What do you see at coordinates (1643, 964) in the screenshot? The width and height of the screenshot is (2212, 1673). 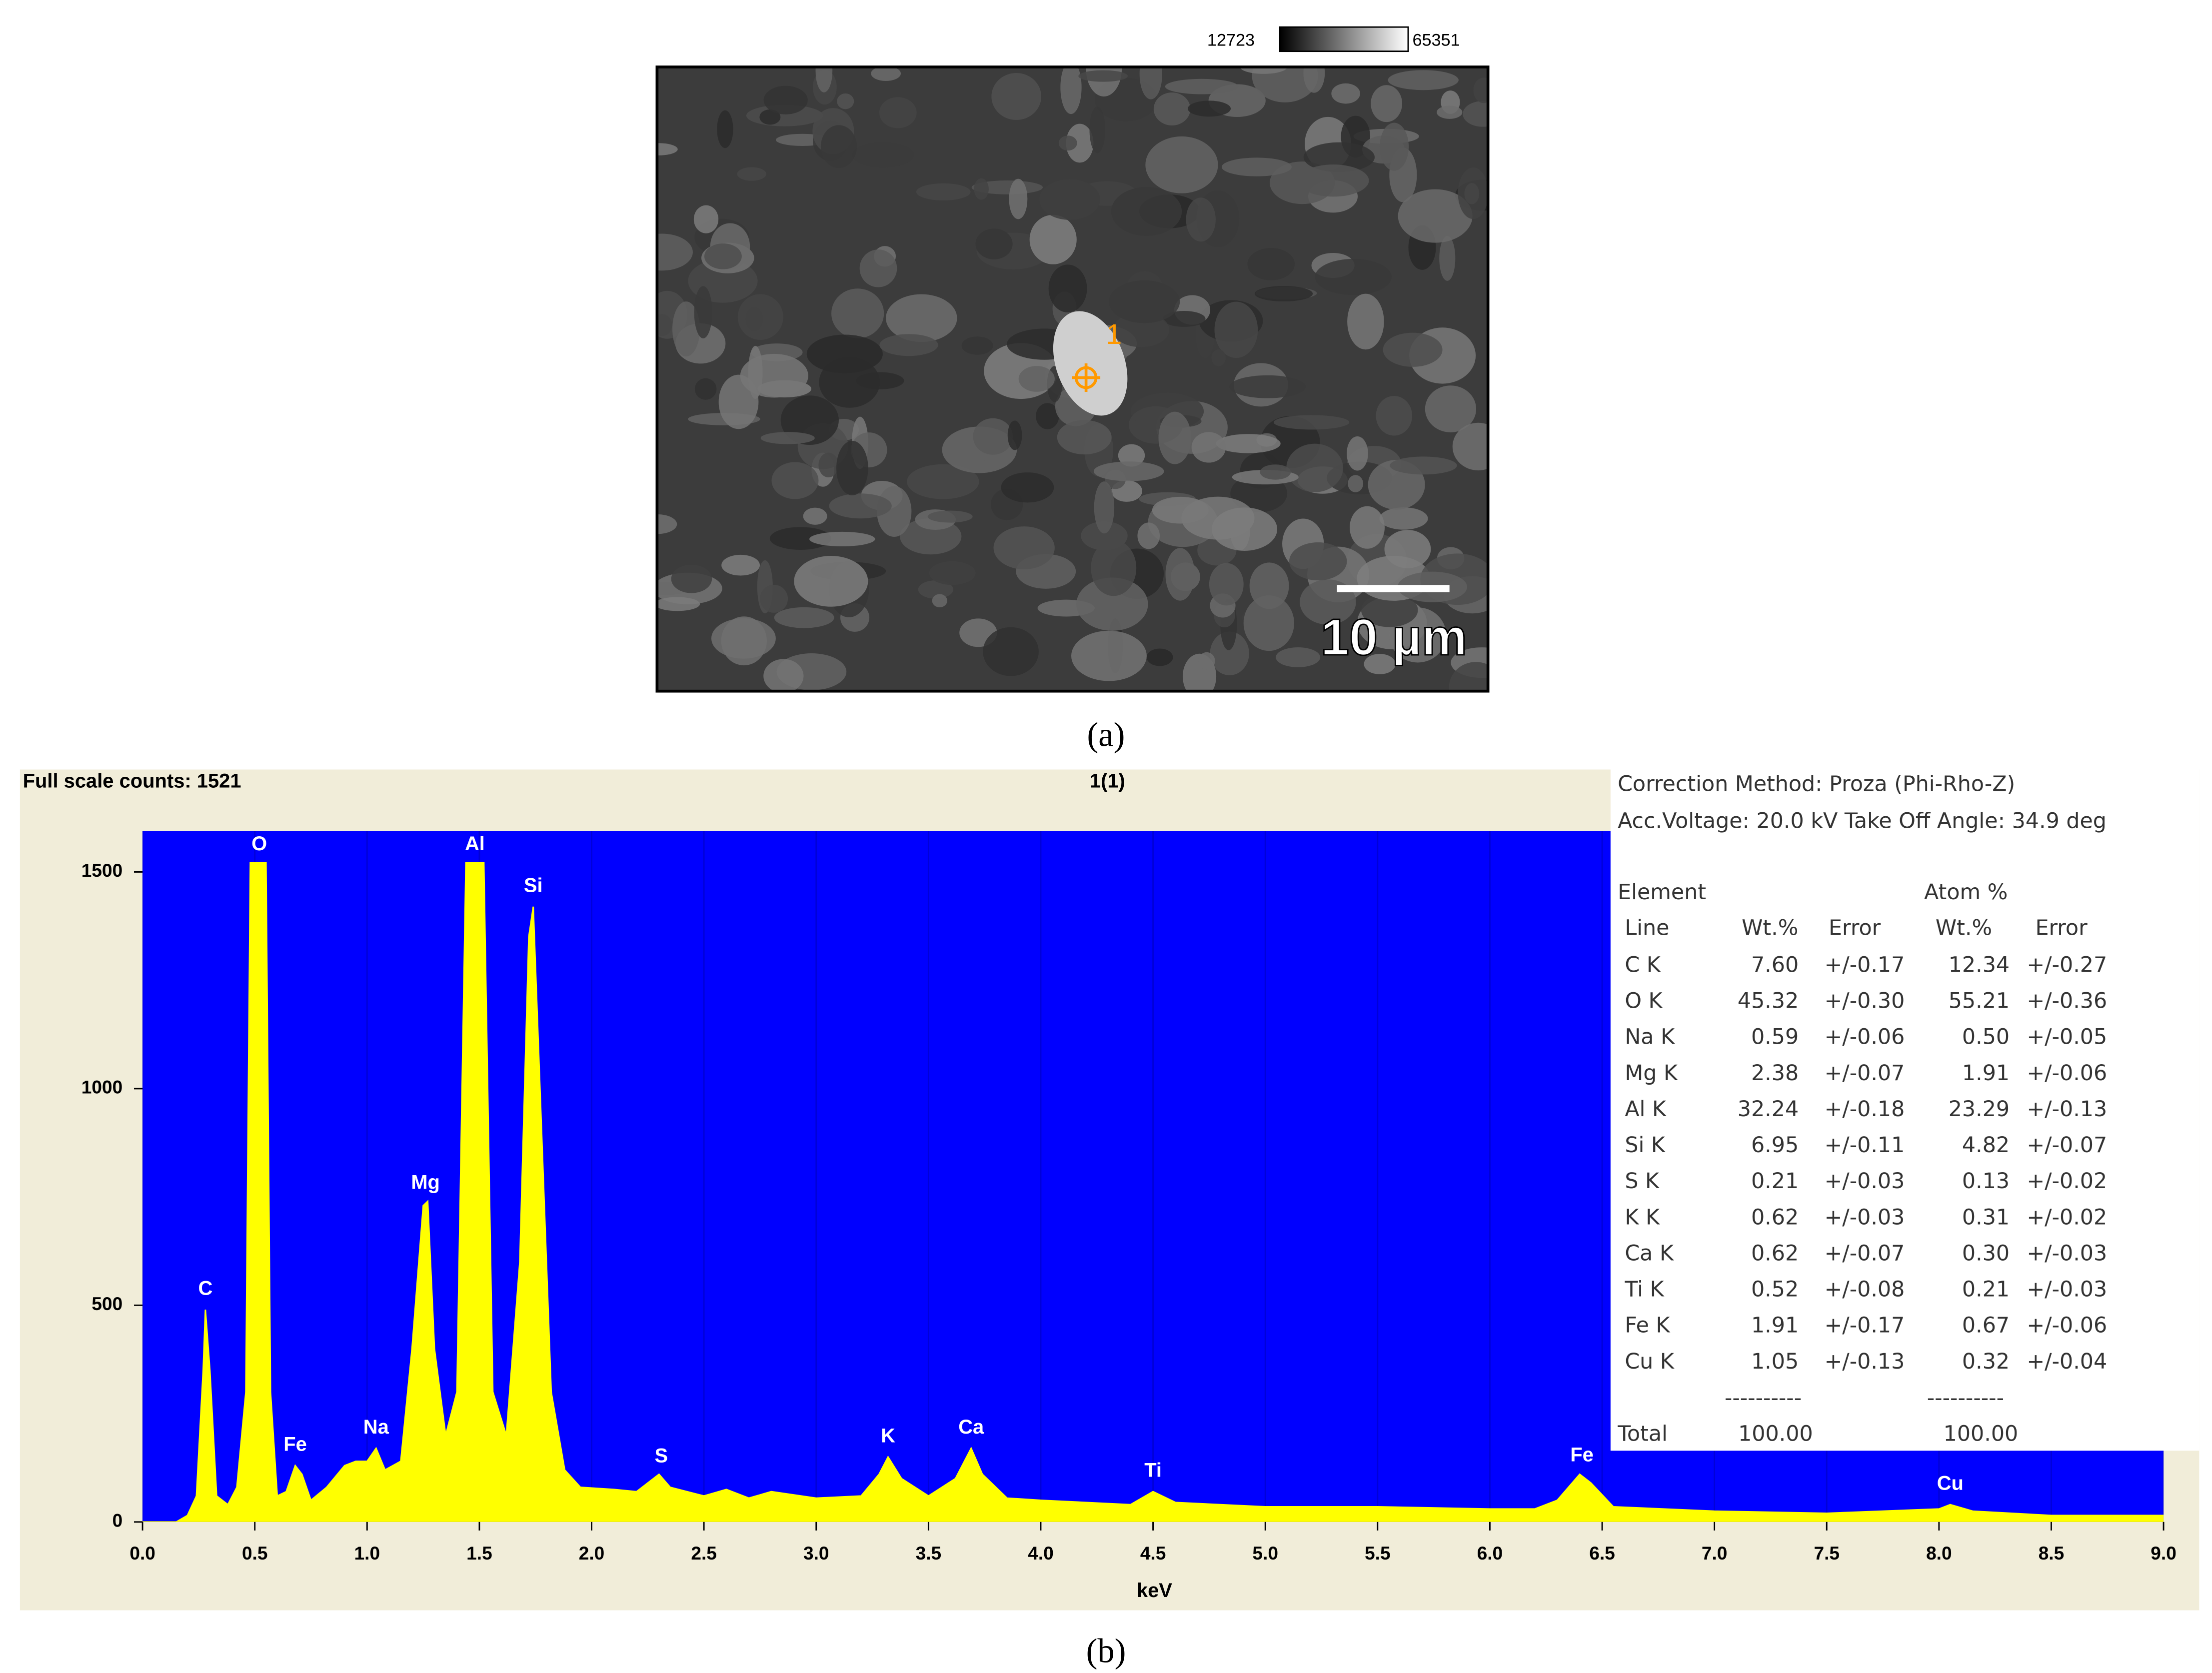 I see `table-cell: C K` at bounding box center [1643, 964].